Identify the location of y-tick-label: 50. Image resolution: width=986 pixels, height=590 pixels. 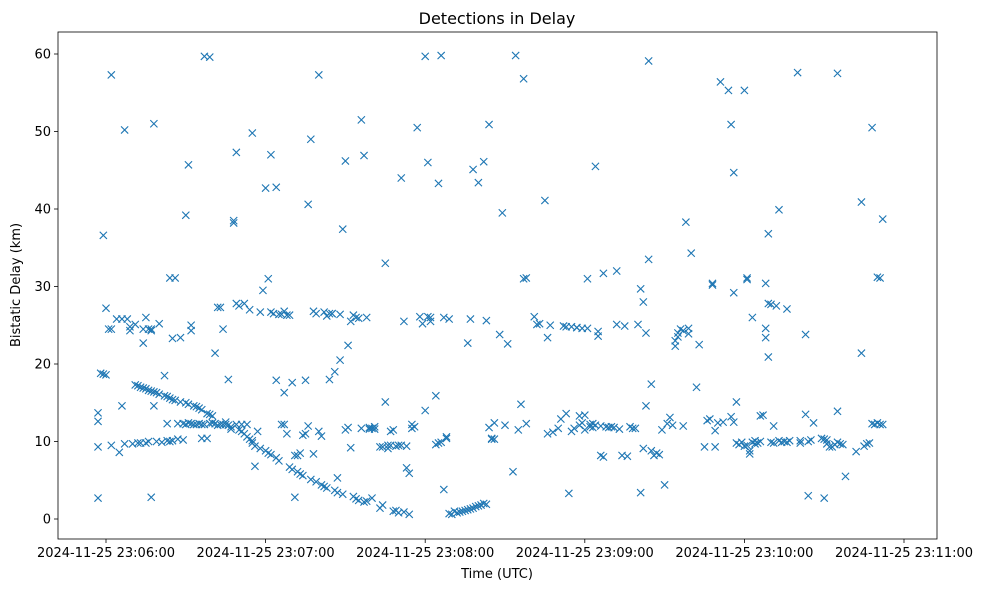
(42, 132).